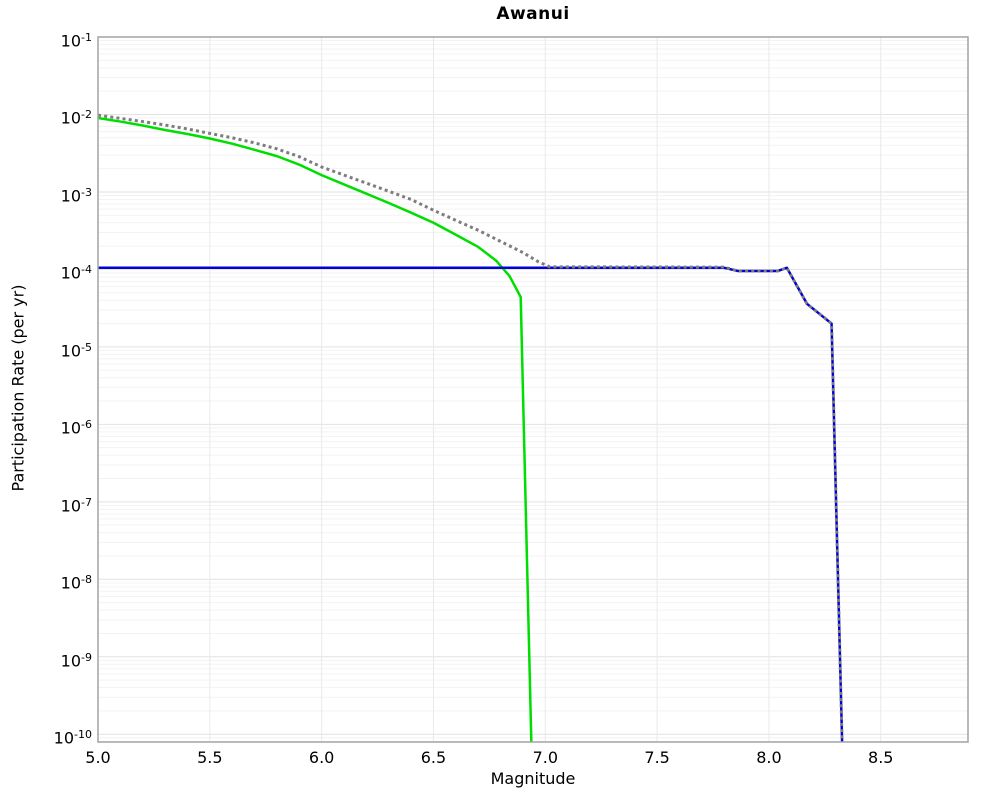  What do you see at coordinates (76, 195) in the screenshot?
I see `y-tick-label: 10⁻³` at bounding box center [76, 195].